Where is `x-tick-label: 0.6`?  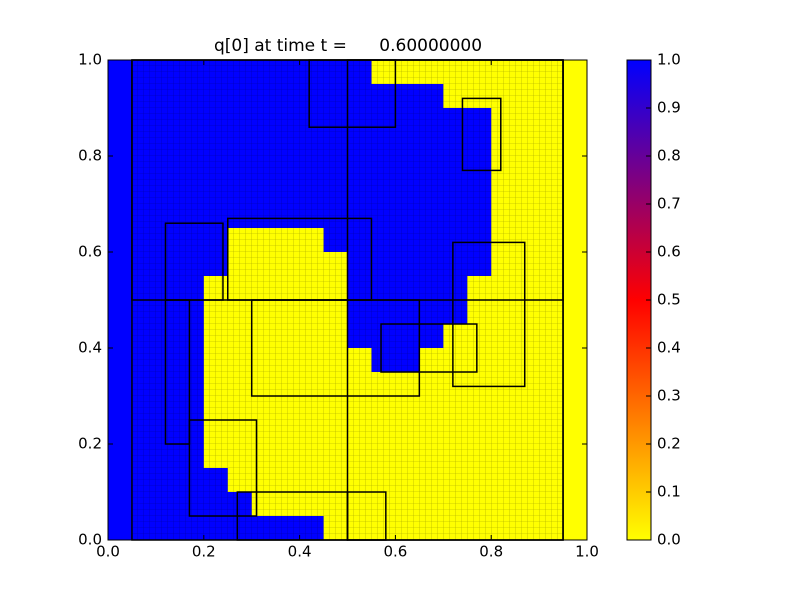 x-tick-label: 0.6 is located at coordinates (395, 552).